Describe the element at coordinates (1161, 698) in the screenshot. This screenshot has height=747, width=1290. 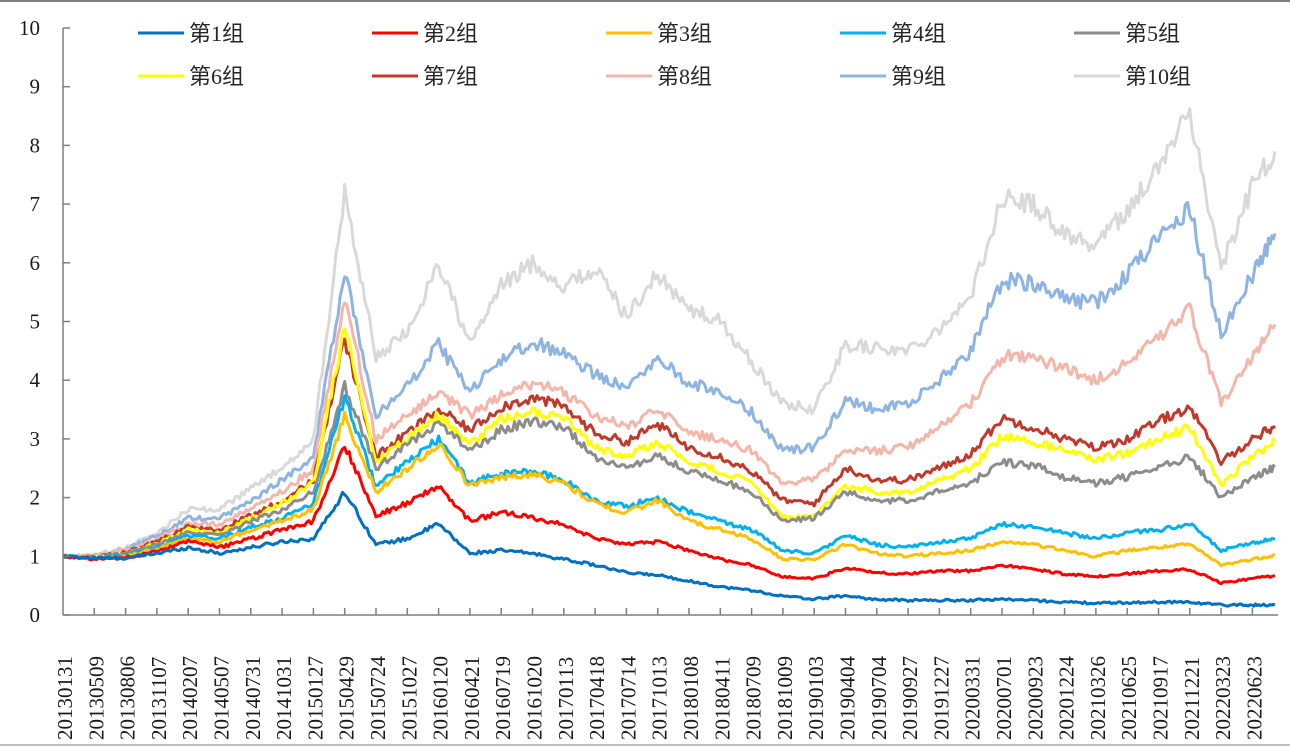
I see `x-tick-label: 20210917` at that location.